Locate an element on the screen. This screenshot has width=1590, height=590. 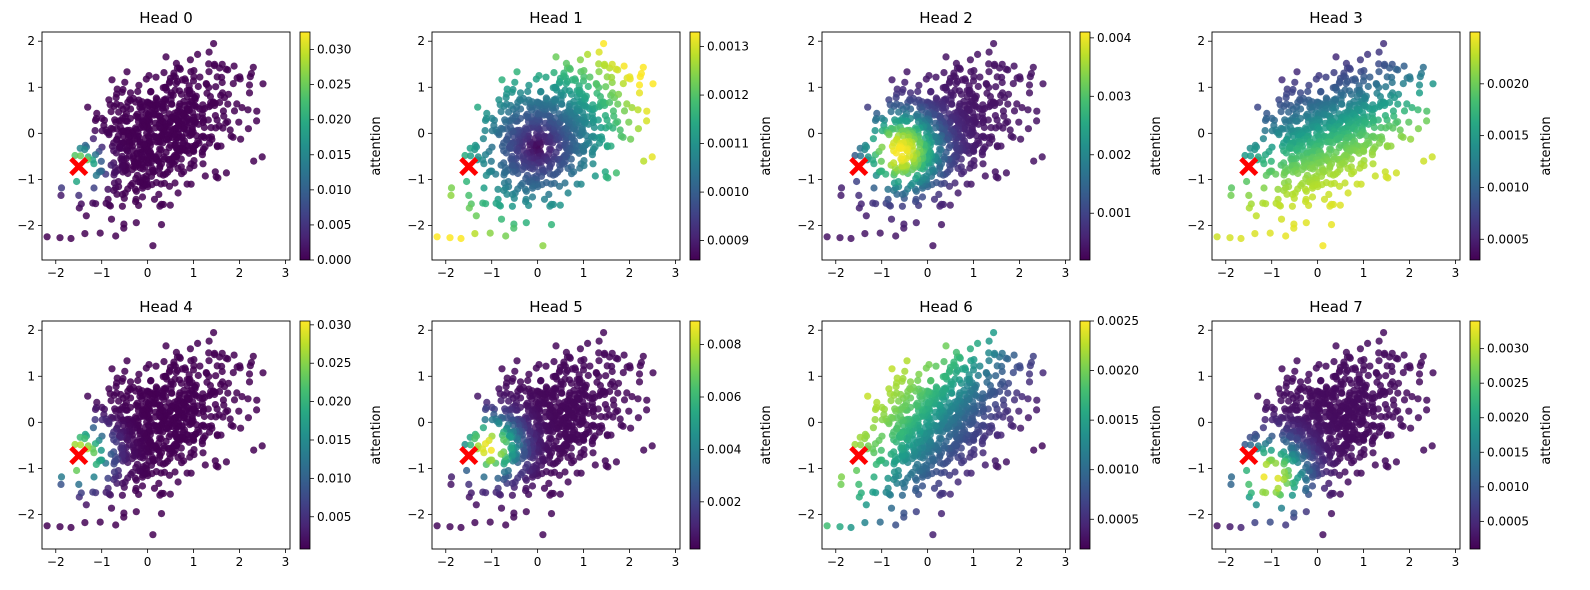
subplot-title: Head 6 is located at coordinates (946, 307).